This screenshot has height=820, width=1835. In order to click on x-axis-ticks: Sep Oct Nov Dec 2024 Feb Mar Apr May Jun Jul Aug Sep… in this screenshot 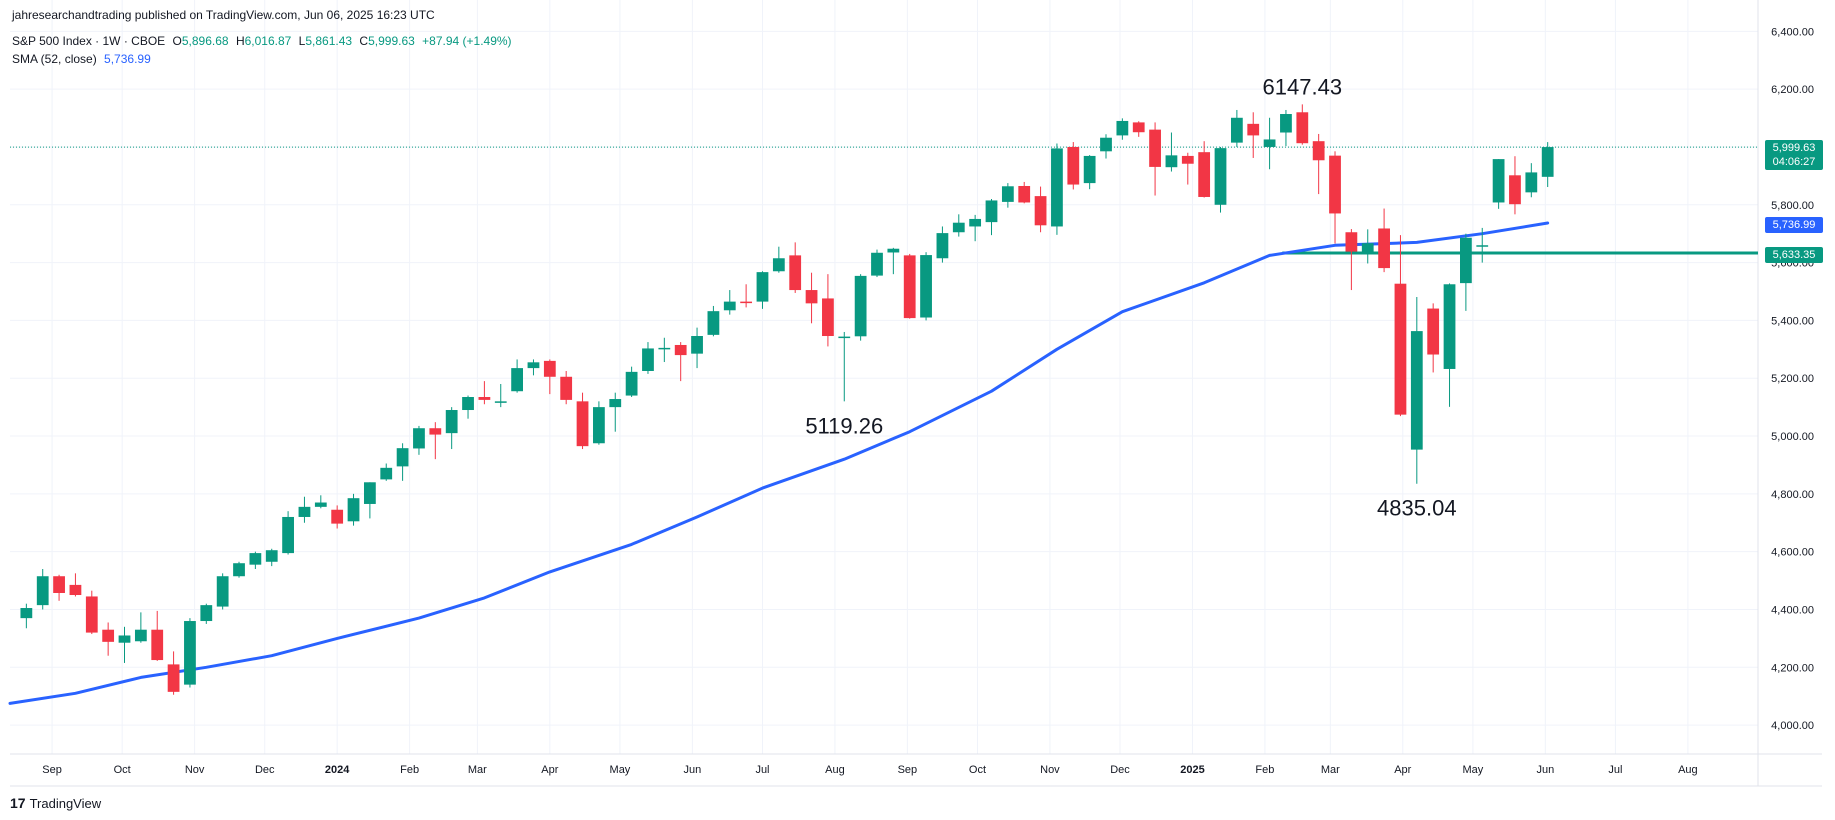, I will do `click(869, 770)`.